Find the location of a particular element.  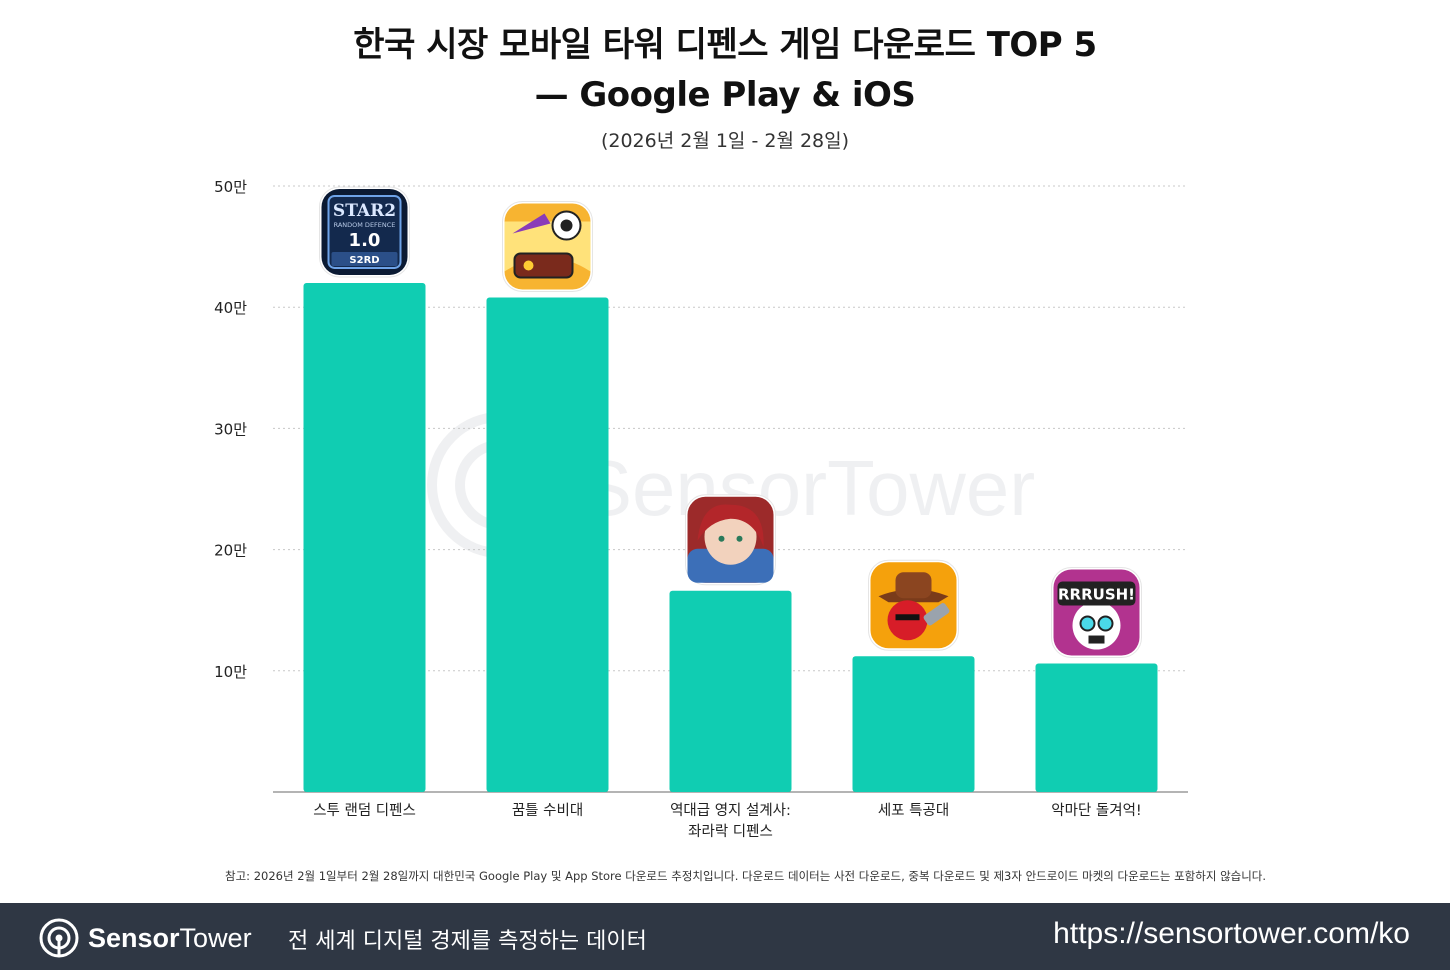

x-tick-label: 악마단 돌겨억! is located at coordinates (1096, 810).